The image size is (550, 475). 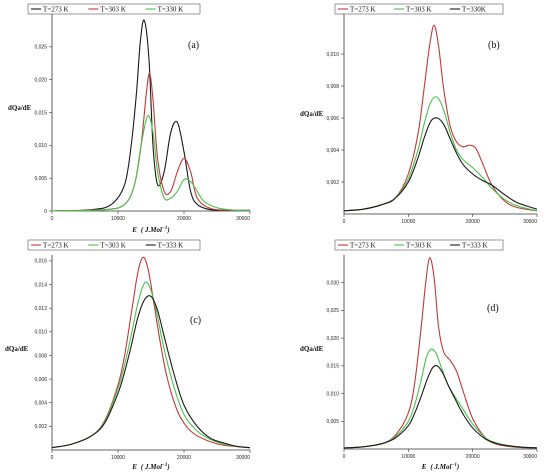 I want to click on legend-entry: T=330 K, so click(x=171, y=10).